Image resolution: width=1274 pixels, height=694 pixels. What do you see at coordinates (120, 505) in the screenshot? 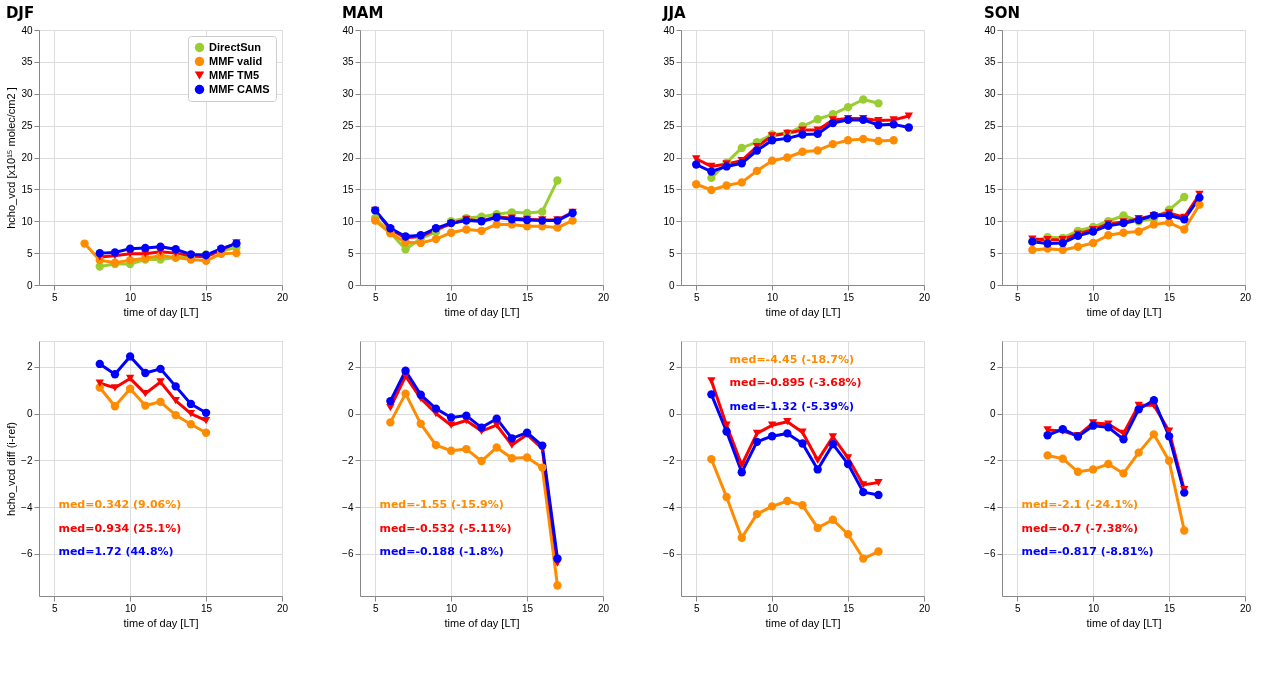
I see `annotation: med=0.342 (9.06%)` at bounding box center [120, 505].